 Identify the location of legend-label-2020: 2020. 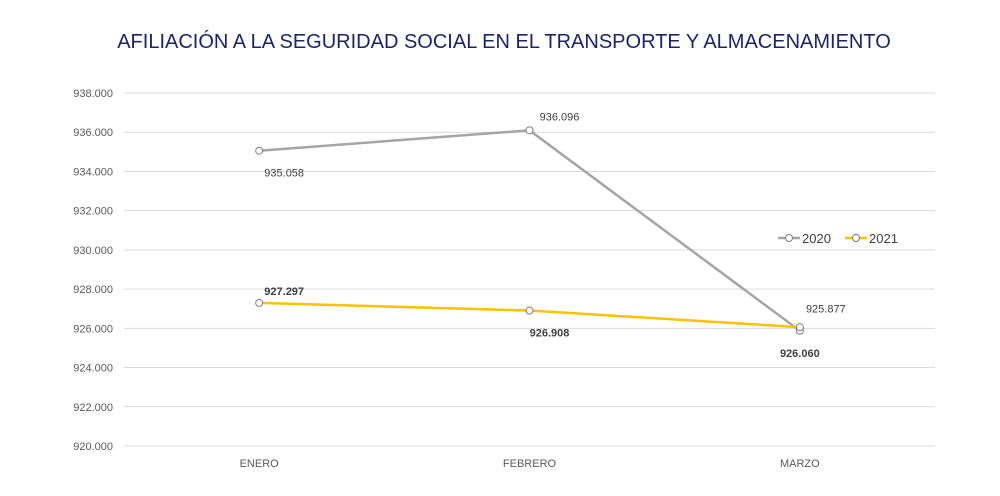
(816, 238).